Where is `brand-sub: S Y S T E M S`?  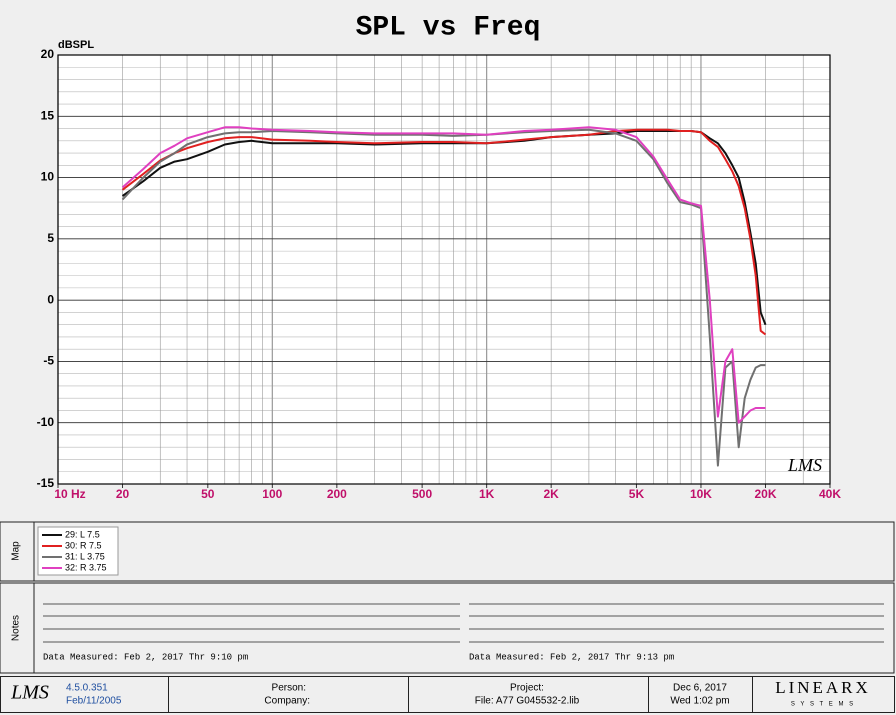
brand-sub: S Y S T E M S is located at coordinates (823, 705).